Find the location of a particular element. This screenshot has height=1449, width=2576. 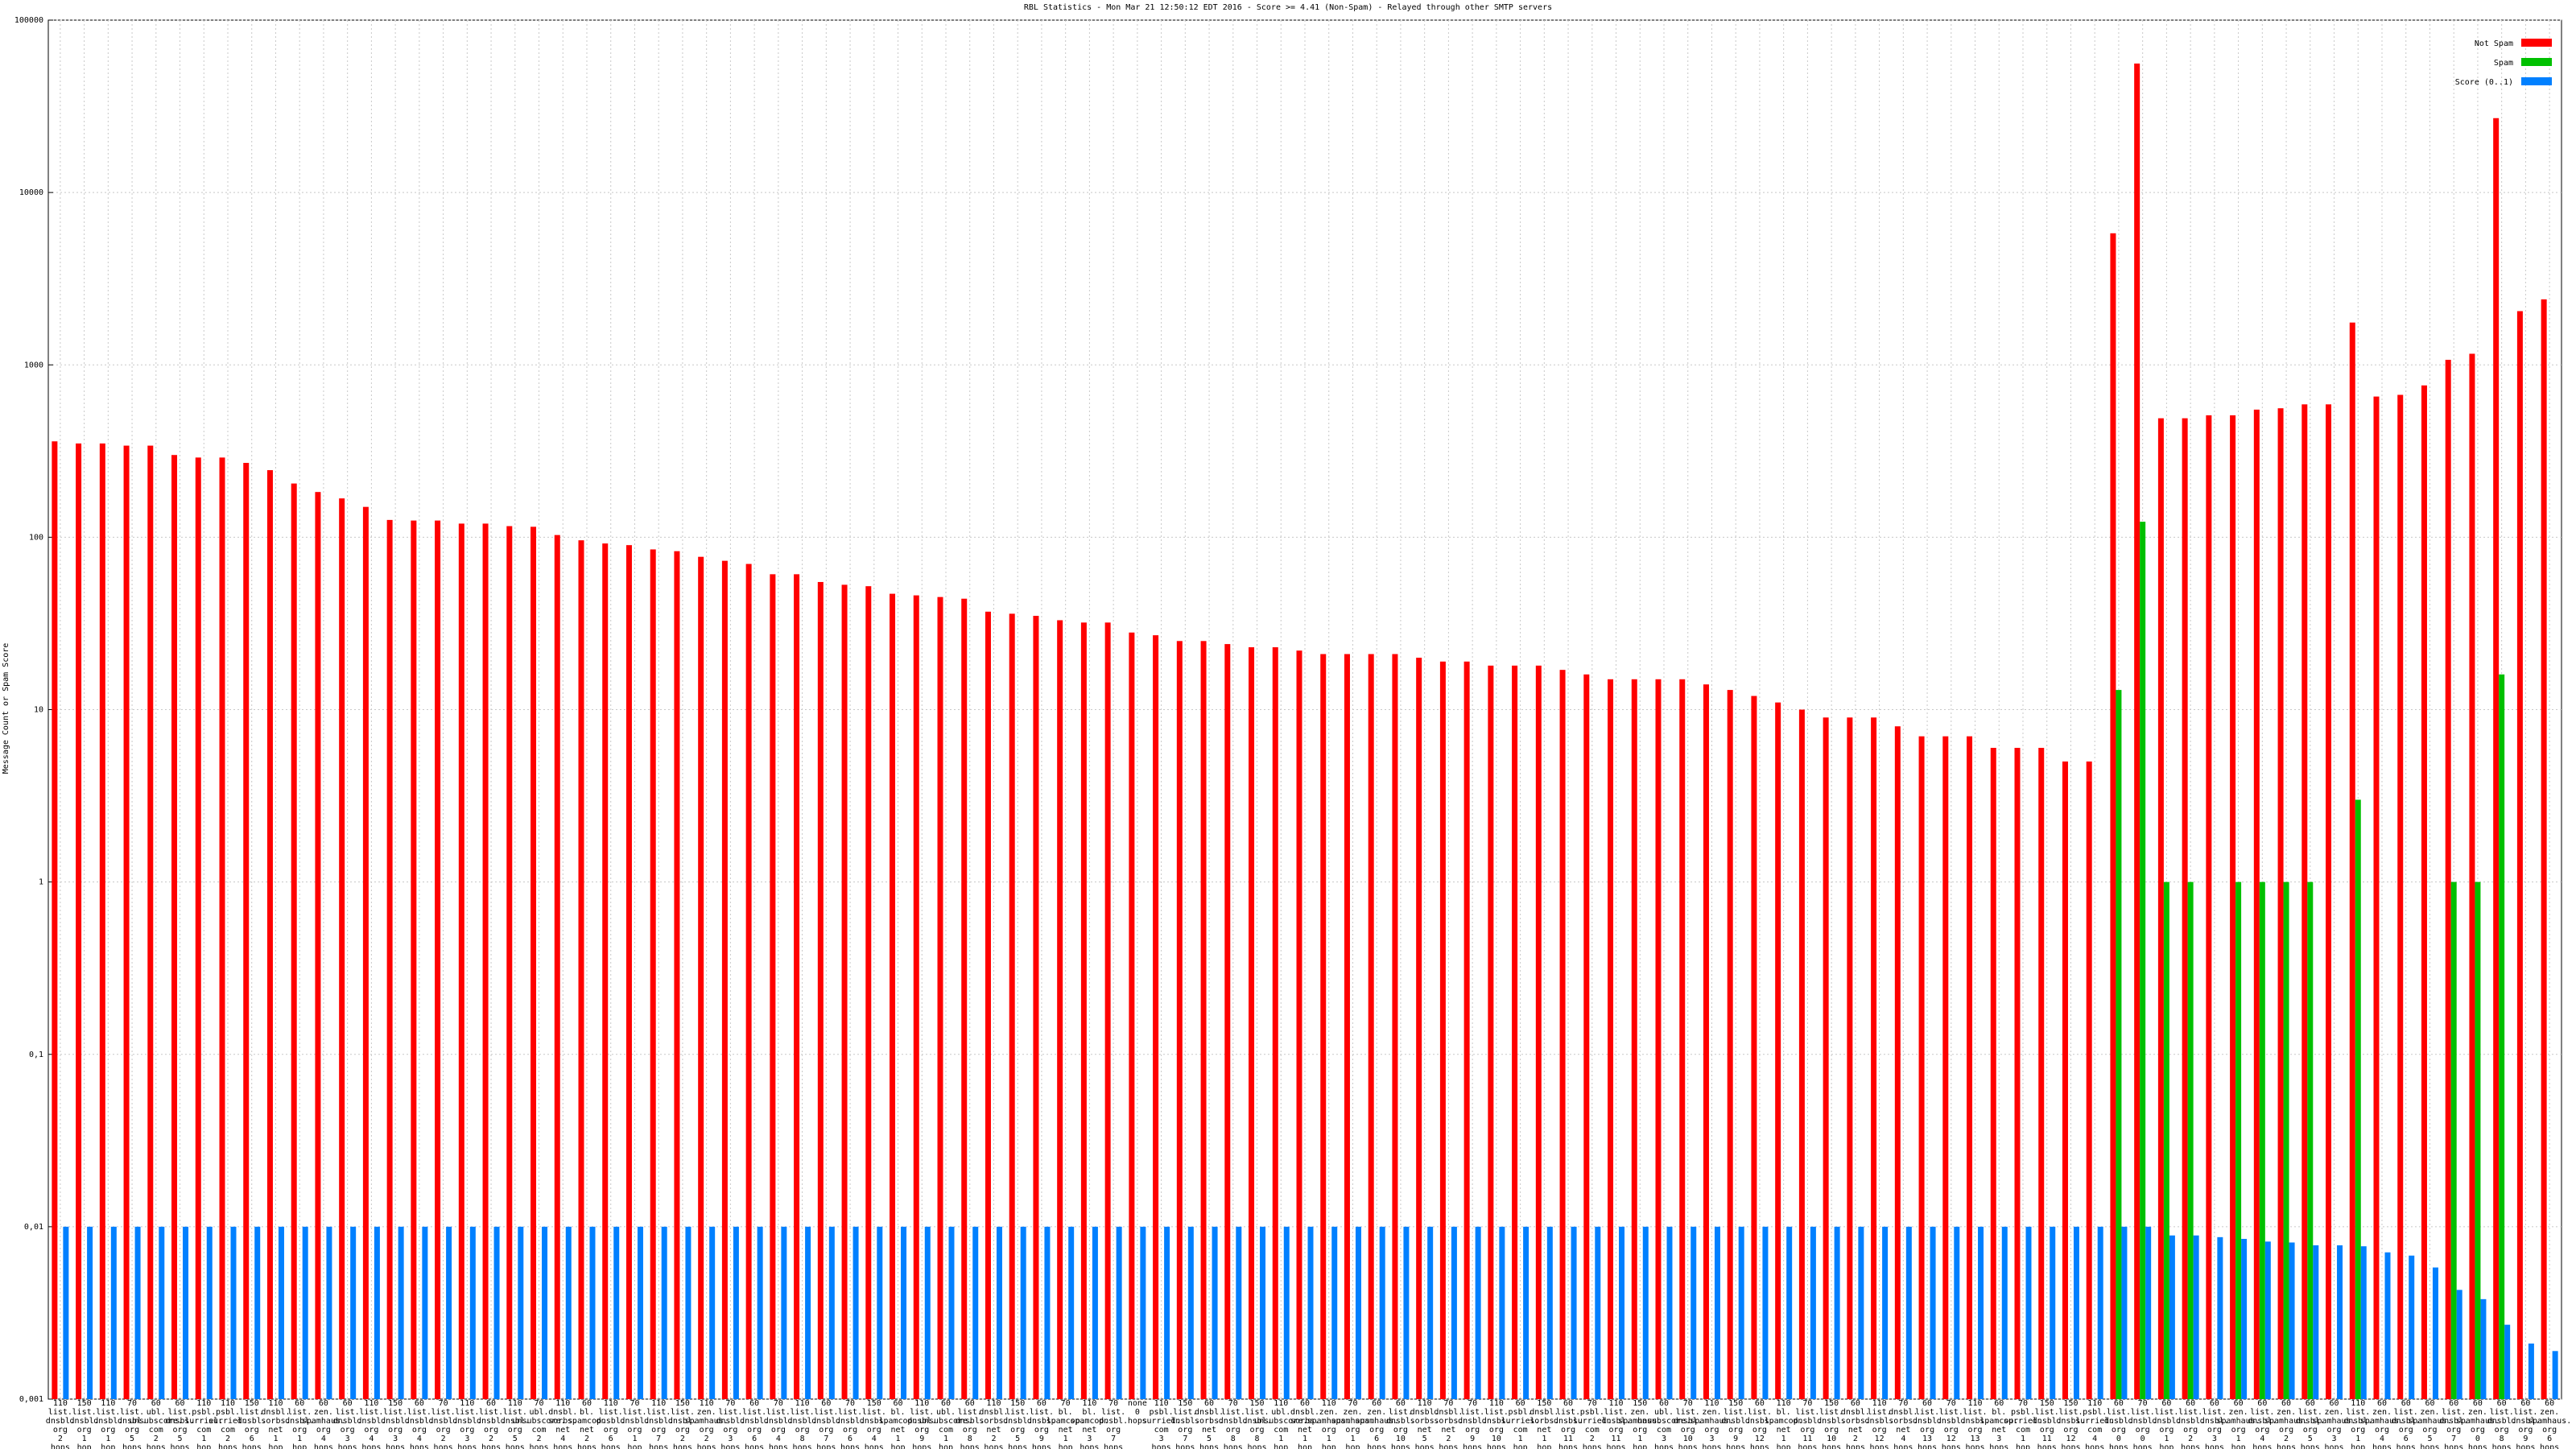

x-tick-label: 150 list. dnsbl. org 11 hops is located at coordinates (2047, 1424).